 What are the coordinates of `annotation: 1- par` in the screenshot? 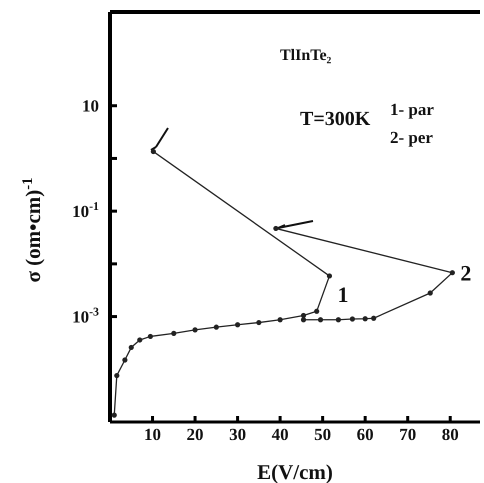 It's located at (412, 109).